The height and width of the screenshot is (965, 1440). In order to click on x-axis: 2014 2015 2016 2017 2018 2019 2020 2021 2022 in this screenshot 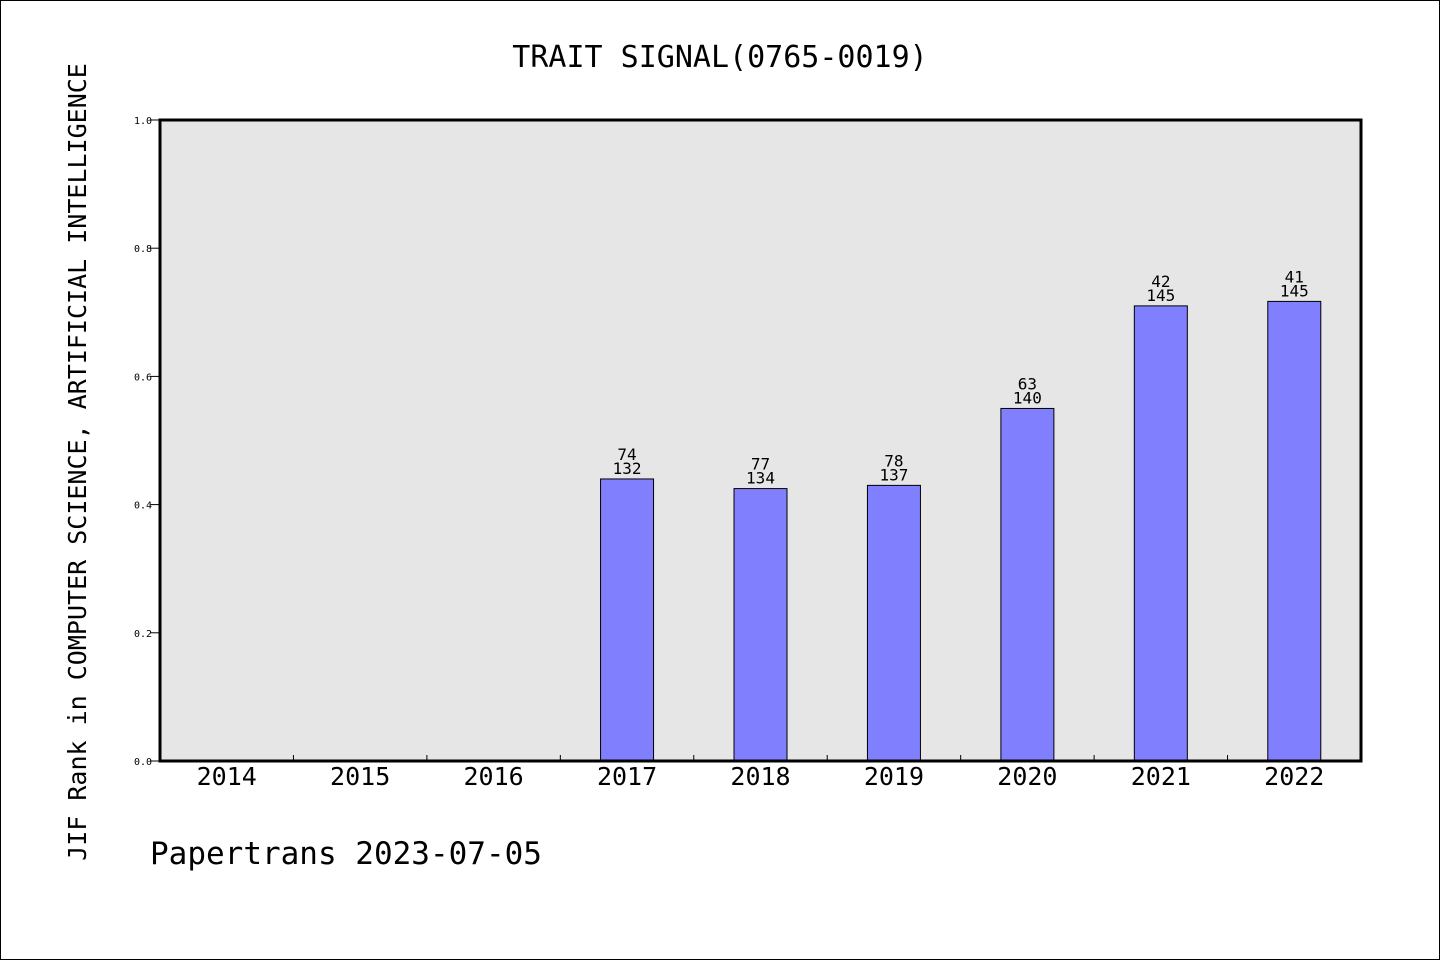, I will do `click(760, 773)`.